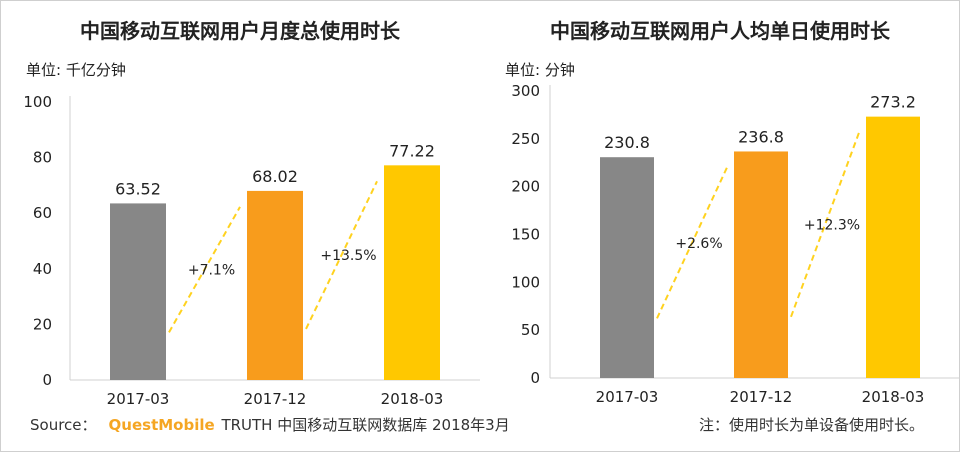 This screenshot has width=960, height=452. I want to click on questmobile-logo: QuestMobile, so click(161, 425).